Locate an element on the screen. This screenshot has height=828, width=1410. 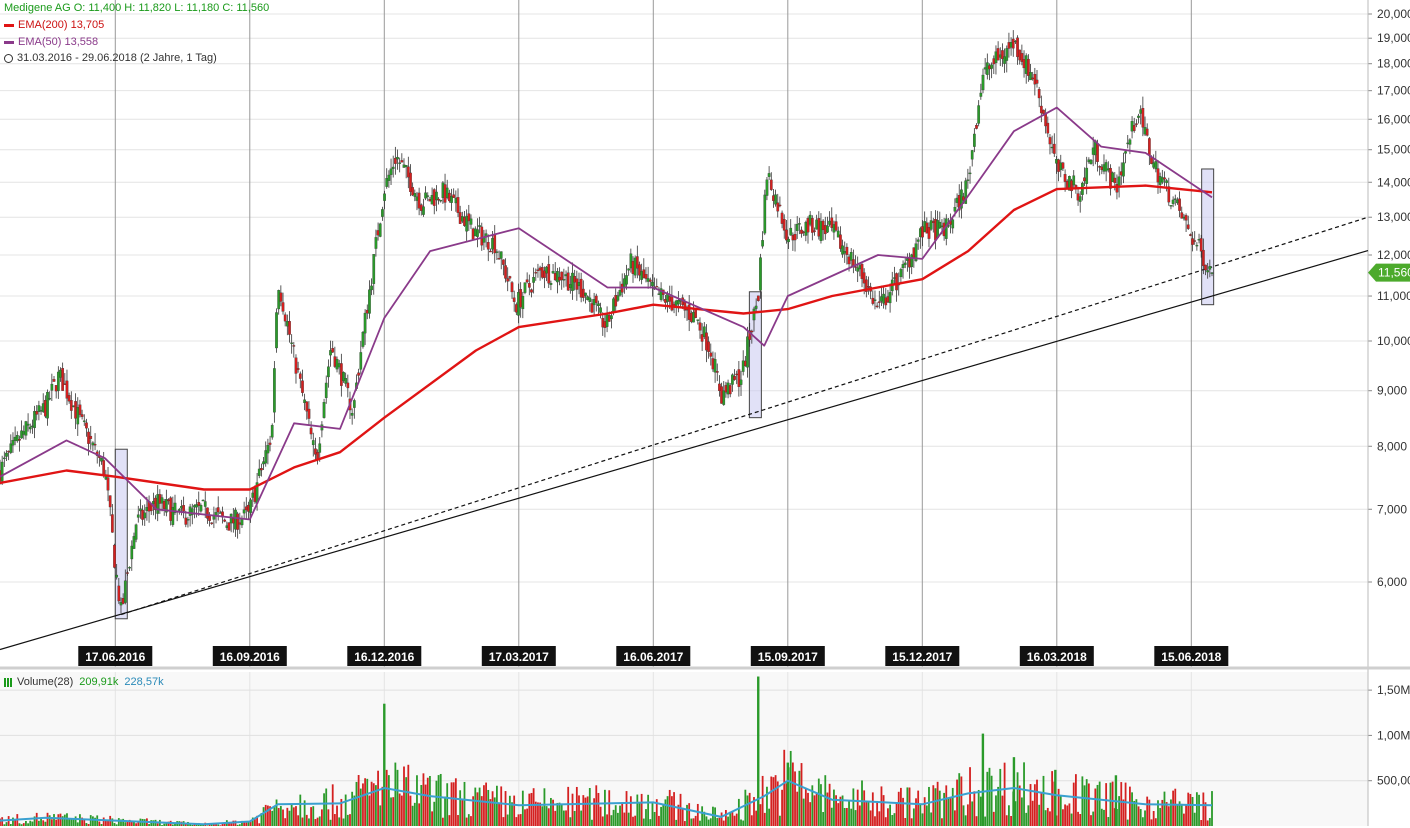
date-label-bg is located at coordinates (1056, 656).